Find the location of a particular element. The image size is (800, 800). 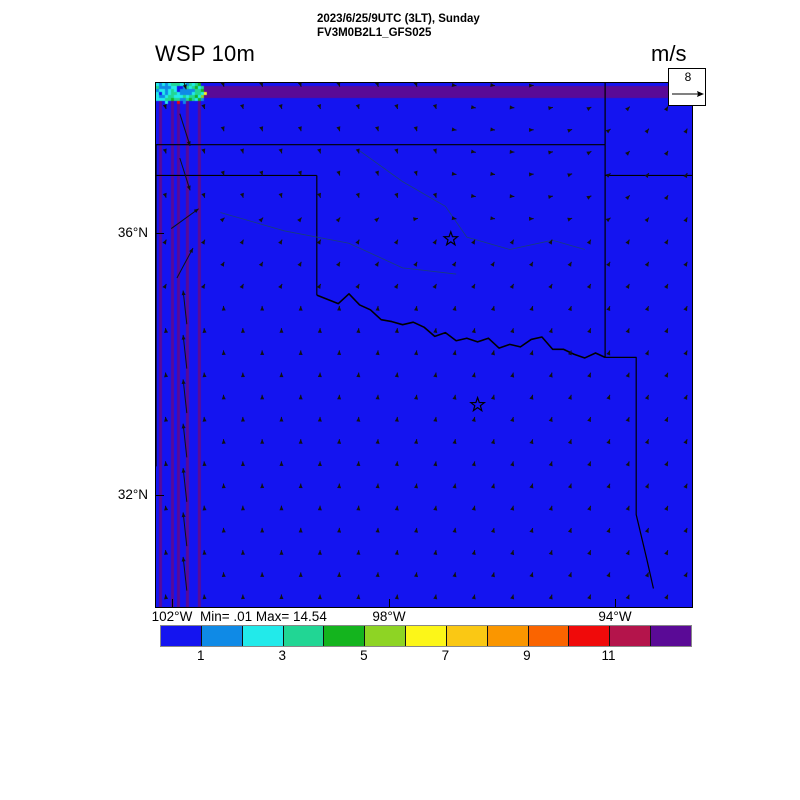

units-label: m/s is located at coordinates (669, 53).